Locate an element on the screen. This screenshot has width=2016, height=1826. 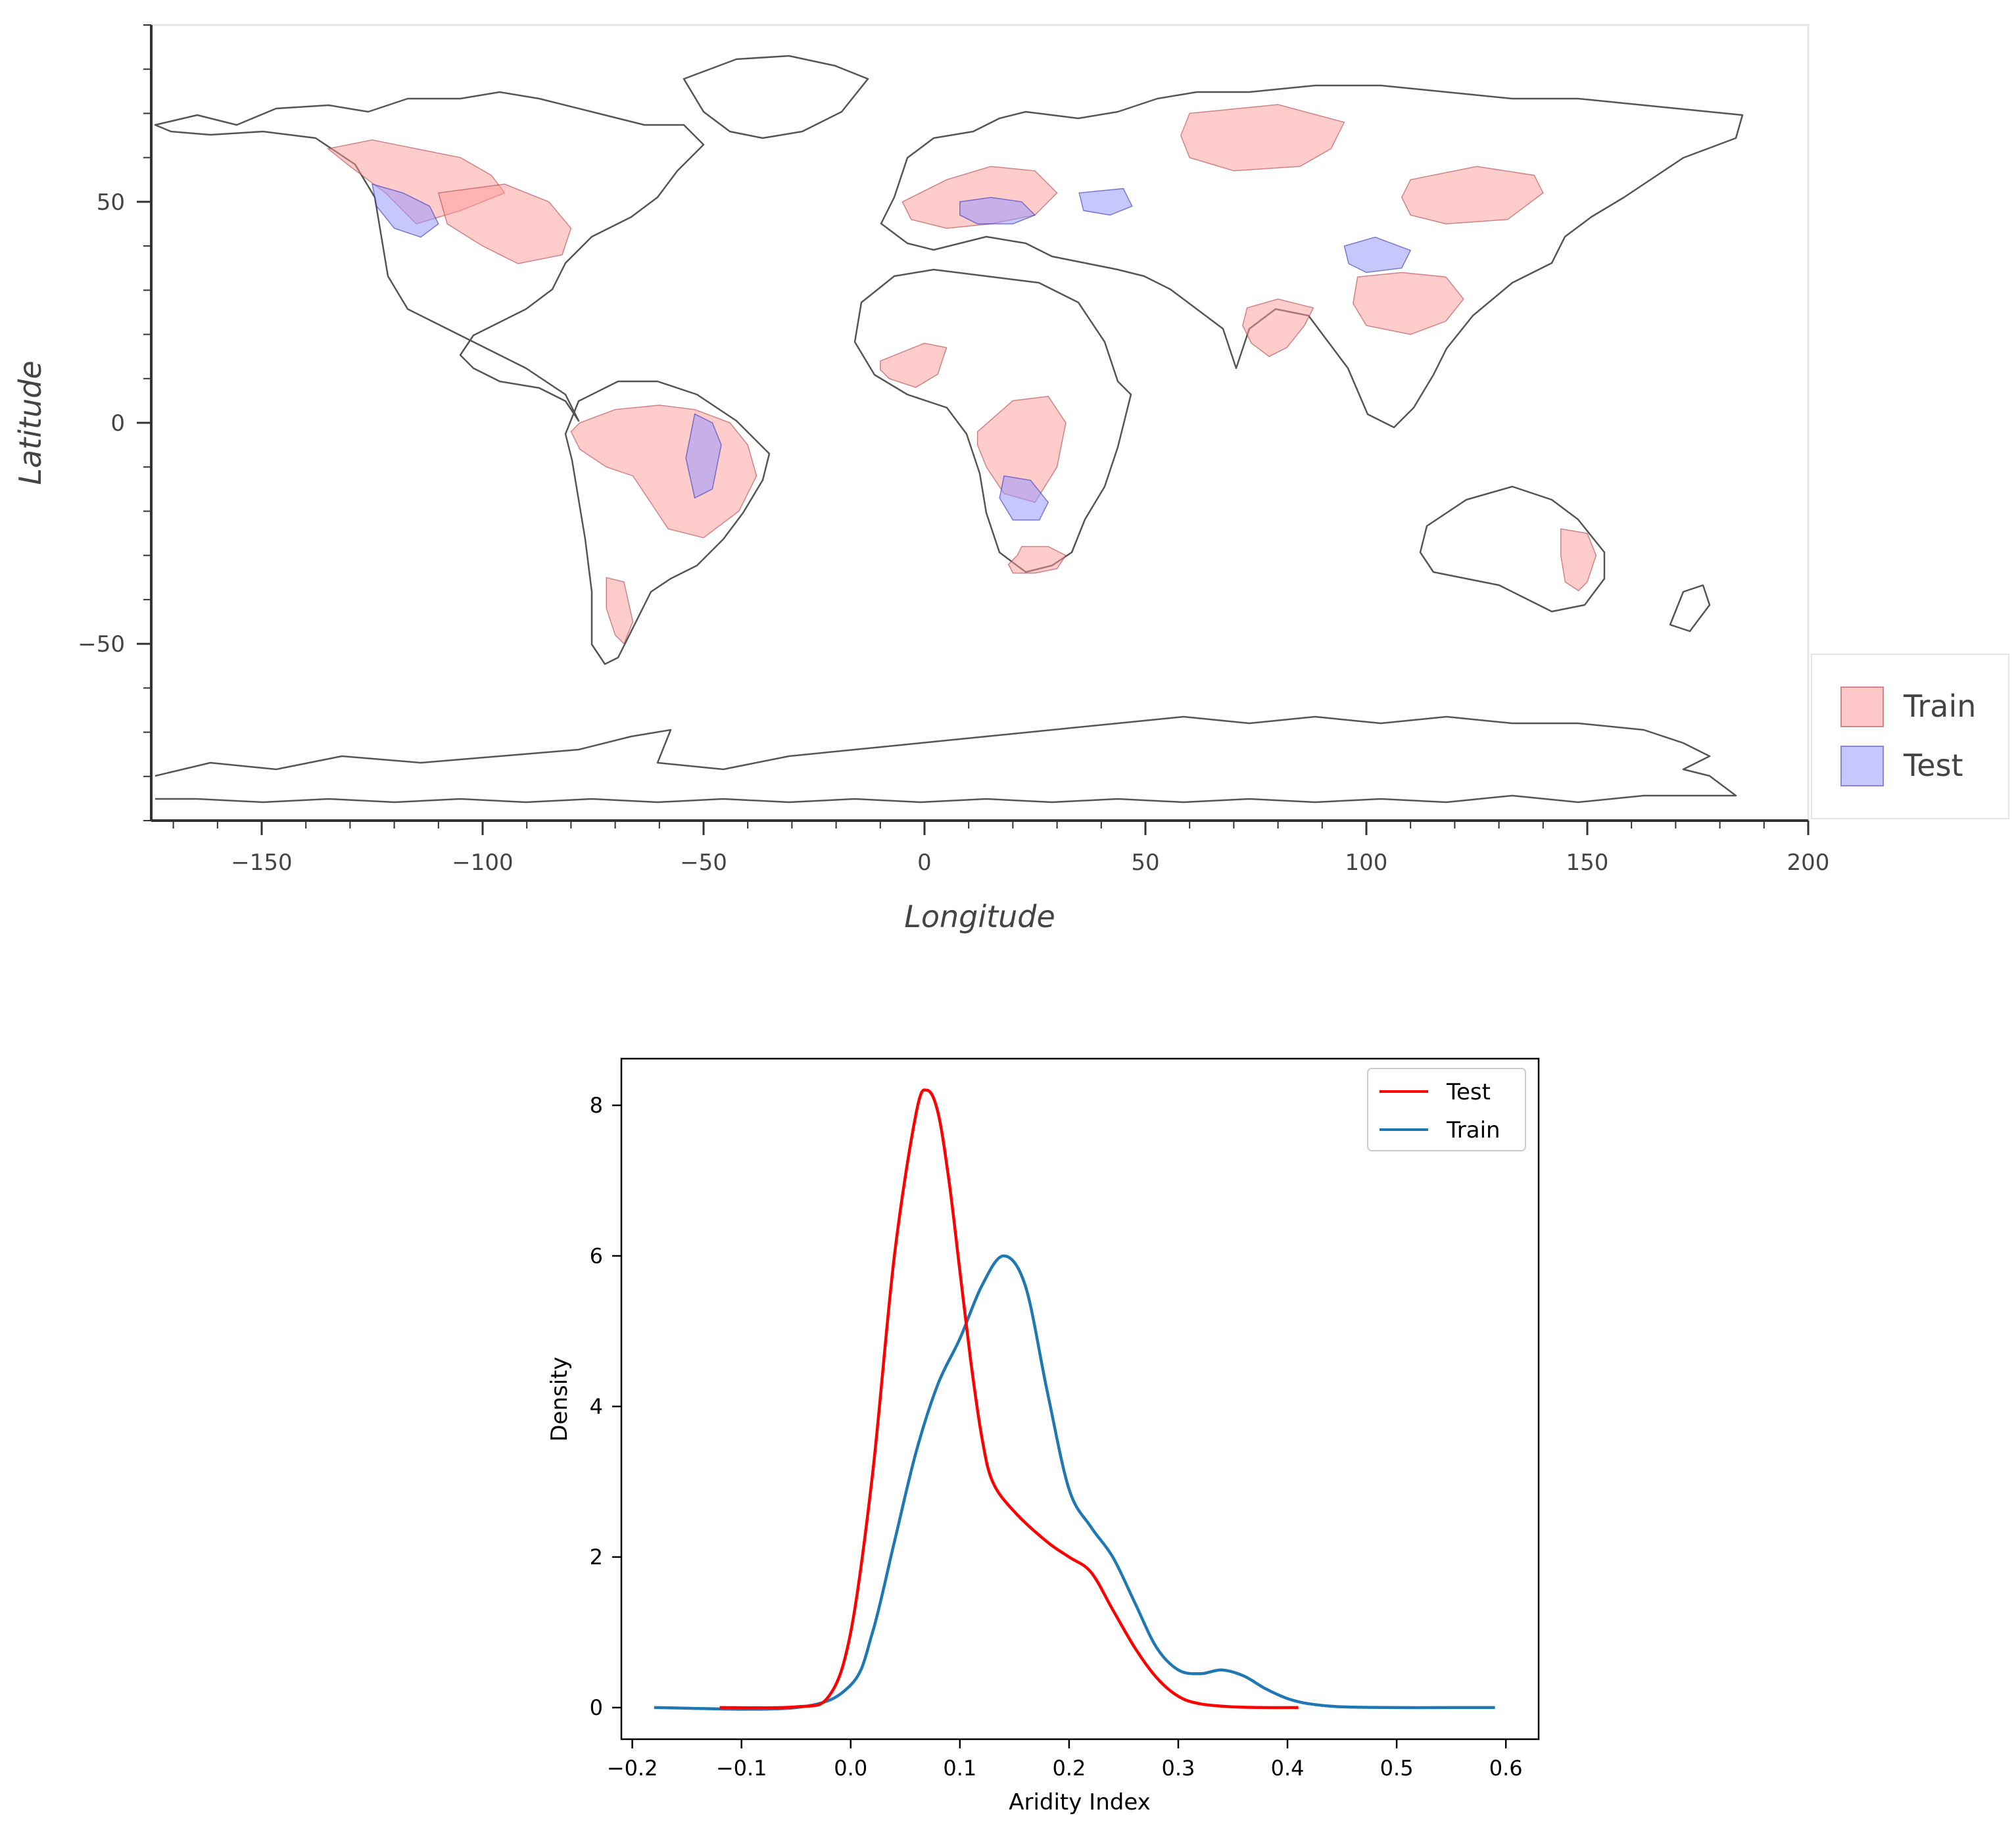
map-x-tick-label-1: −100 is located at coordinates (482, 863).